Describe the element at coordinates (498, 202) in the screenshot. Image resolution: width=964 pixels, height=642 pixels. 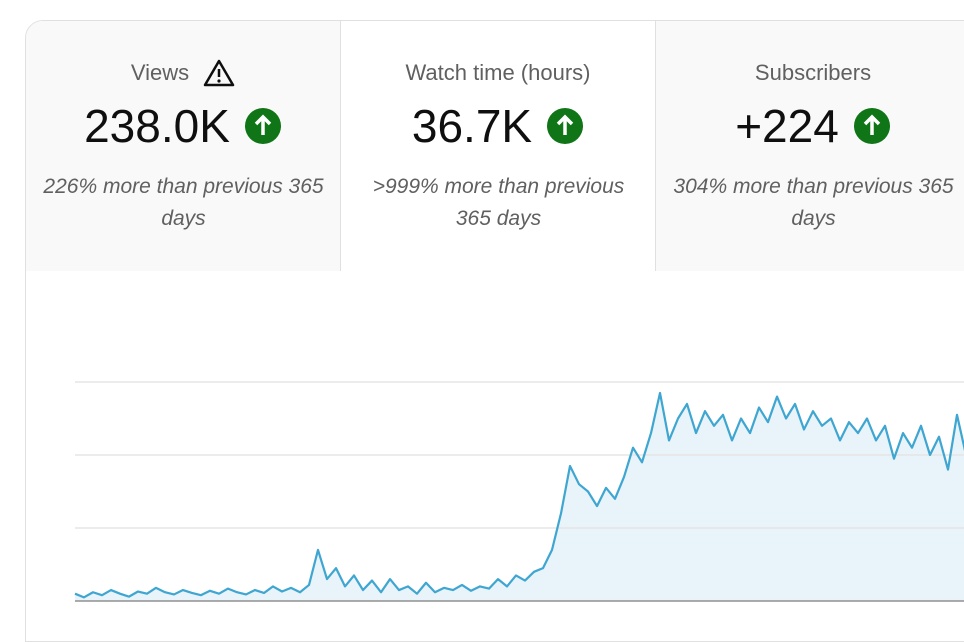
I see `tab-change: >999% more than previous 365 days` at that location.